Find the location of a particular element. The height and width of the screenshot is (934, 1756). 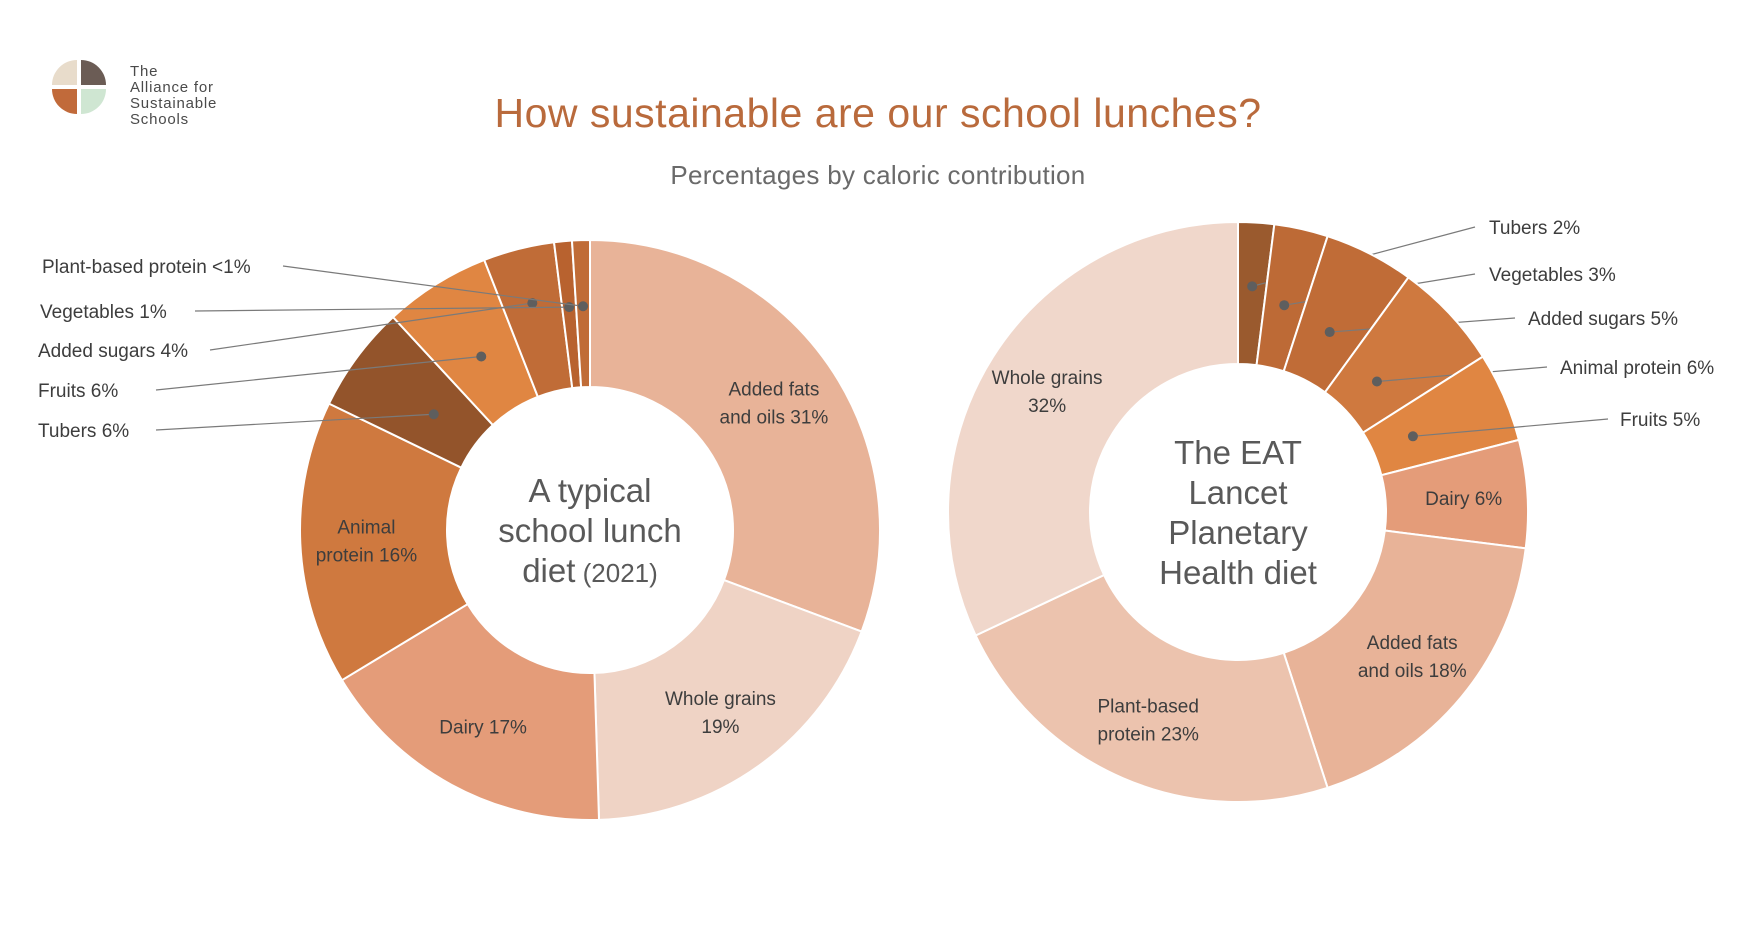

callout-label-tubers: Tubers 6% is located at coordinates (83, 431).